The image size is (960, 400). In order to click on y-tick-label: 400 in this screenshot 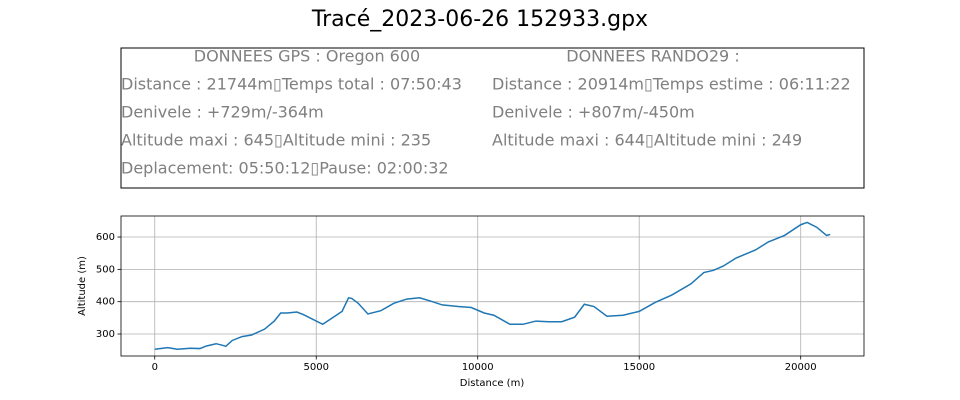, I will do `click(105, 302)`.